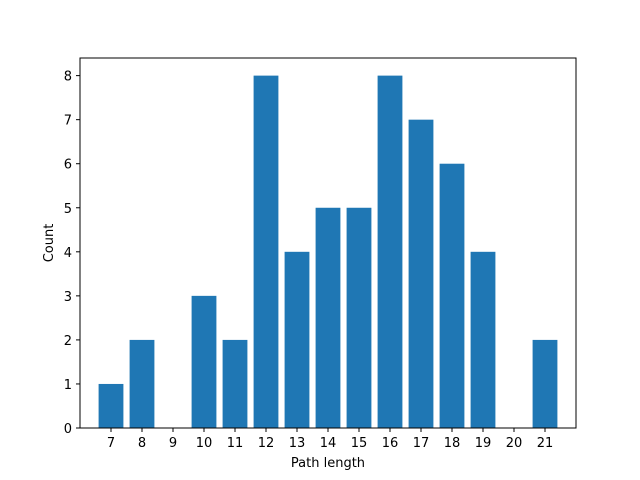 Image resolution: width=640 pixels, height=480 pixels. Describe the element at coordinates (328, 443) in the screenshot. I see `x-tick-label-14: 14` at that location.